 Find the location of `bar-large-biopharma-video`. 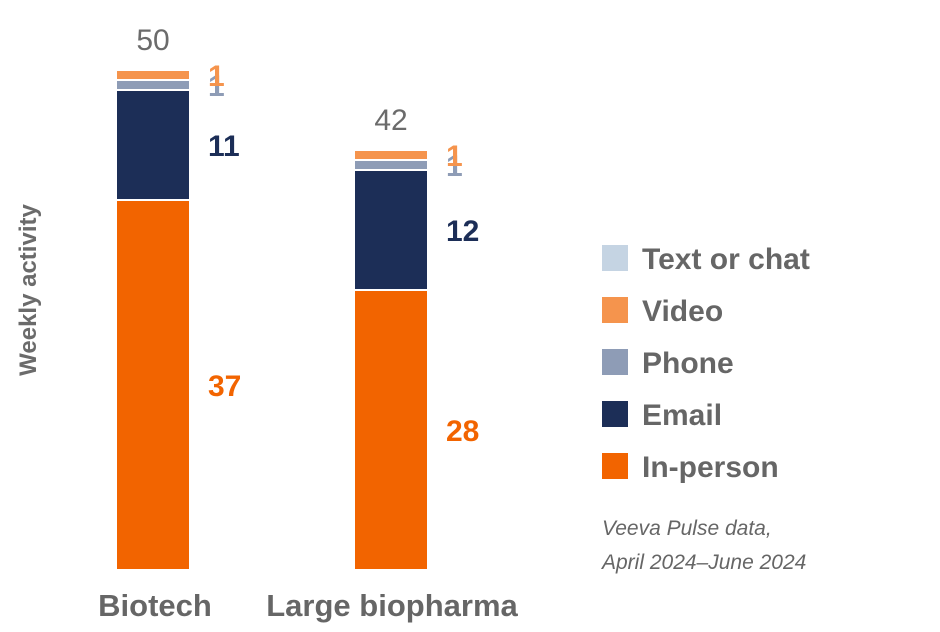

bar-large-biopharma-video is located at coordinates (391, 155).